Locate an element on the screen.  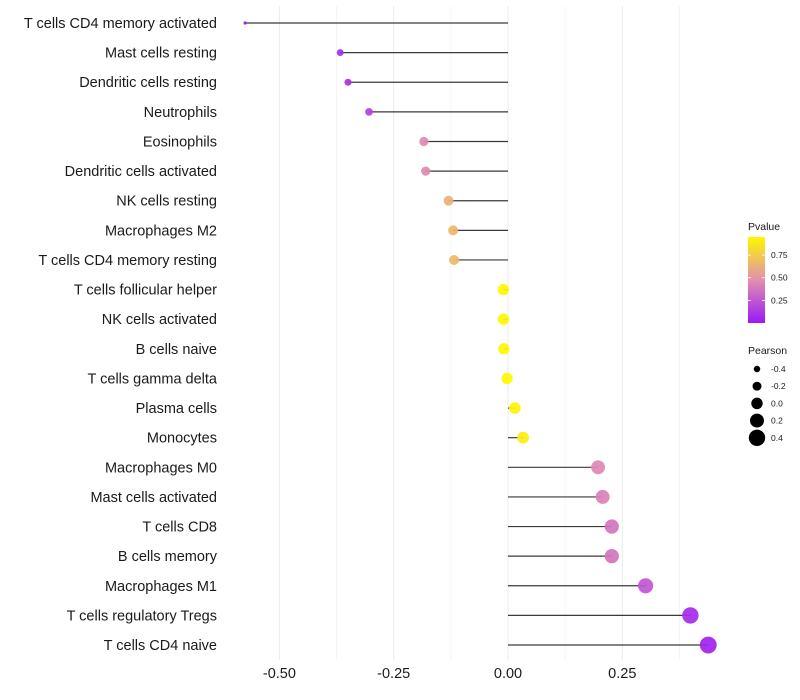
pvalue-colorbar is located at coordinates (756, 280).